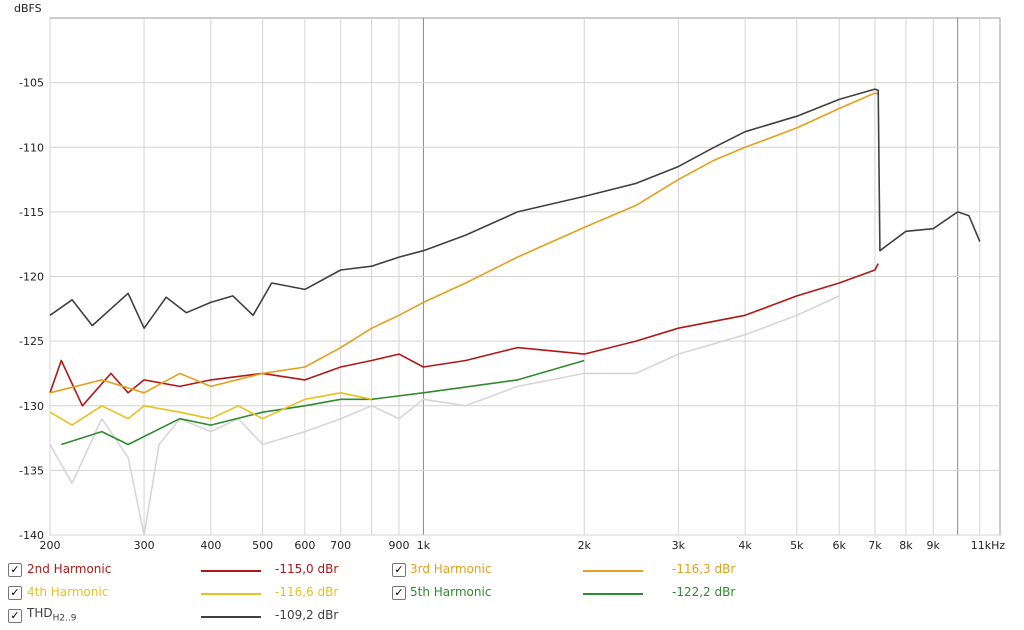  What do you see at coordinates (704, 592) in the screenshot?
I see `legend-value: -122,2 dBr` at bounding box center [704, 592].